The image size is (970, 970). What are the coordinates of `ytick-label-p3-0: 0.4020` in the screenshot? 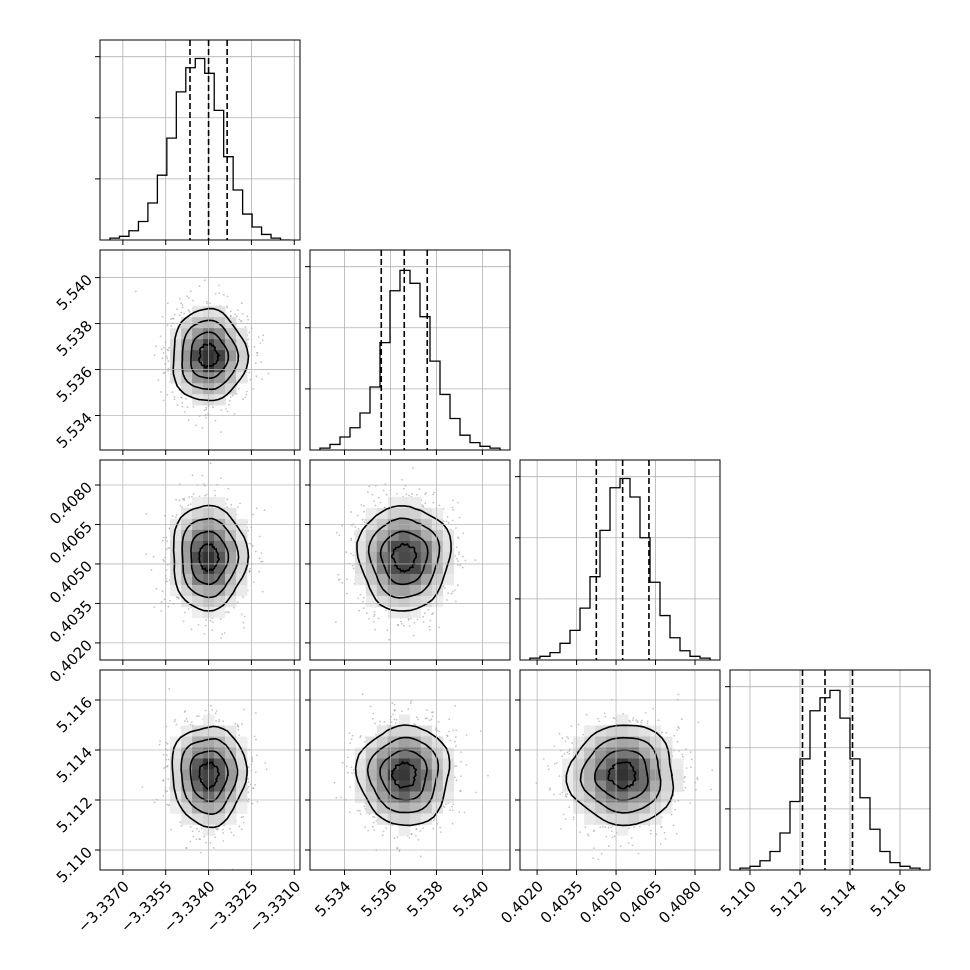 It's located at (71, 661).